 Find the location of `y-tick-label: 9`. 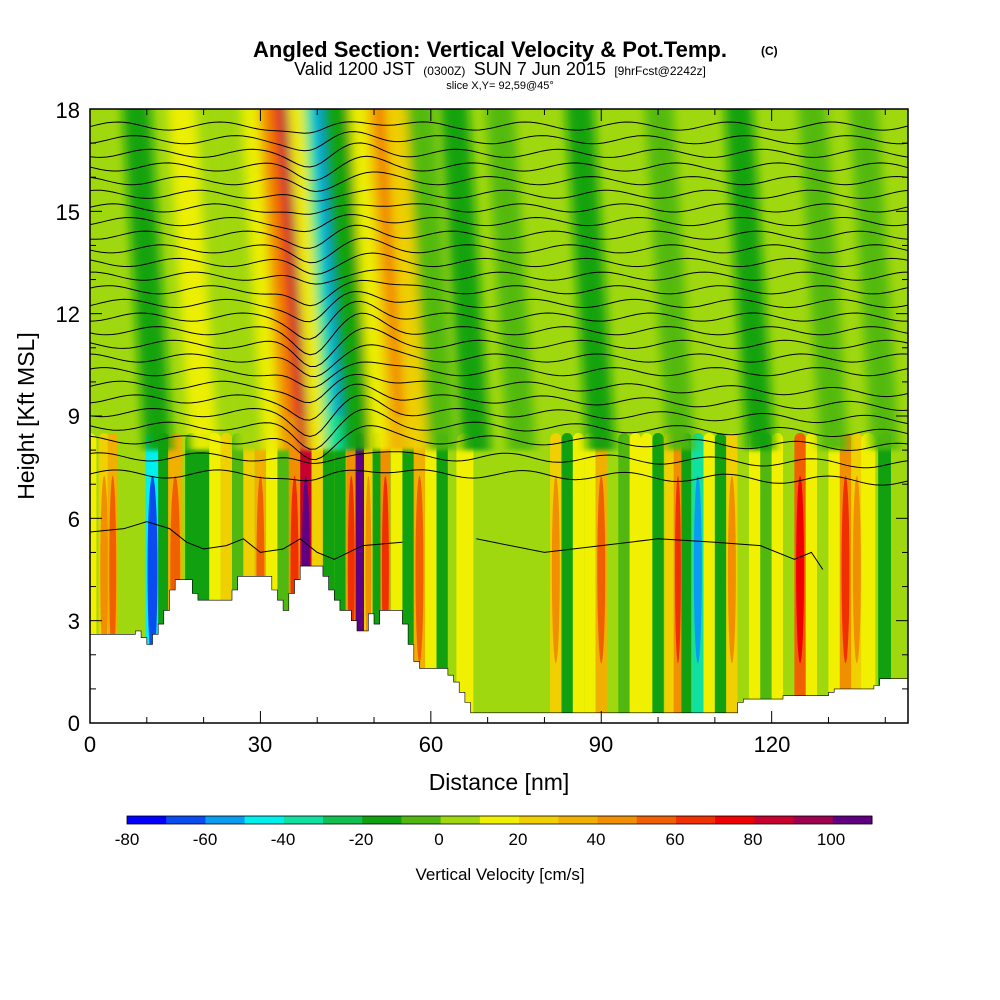

y-tick-label: 9 is located at coordinates (74, 416).